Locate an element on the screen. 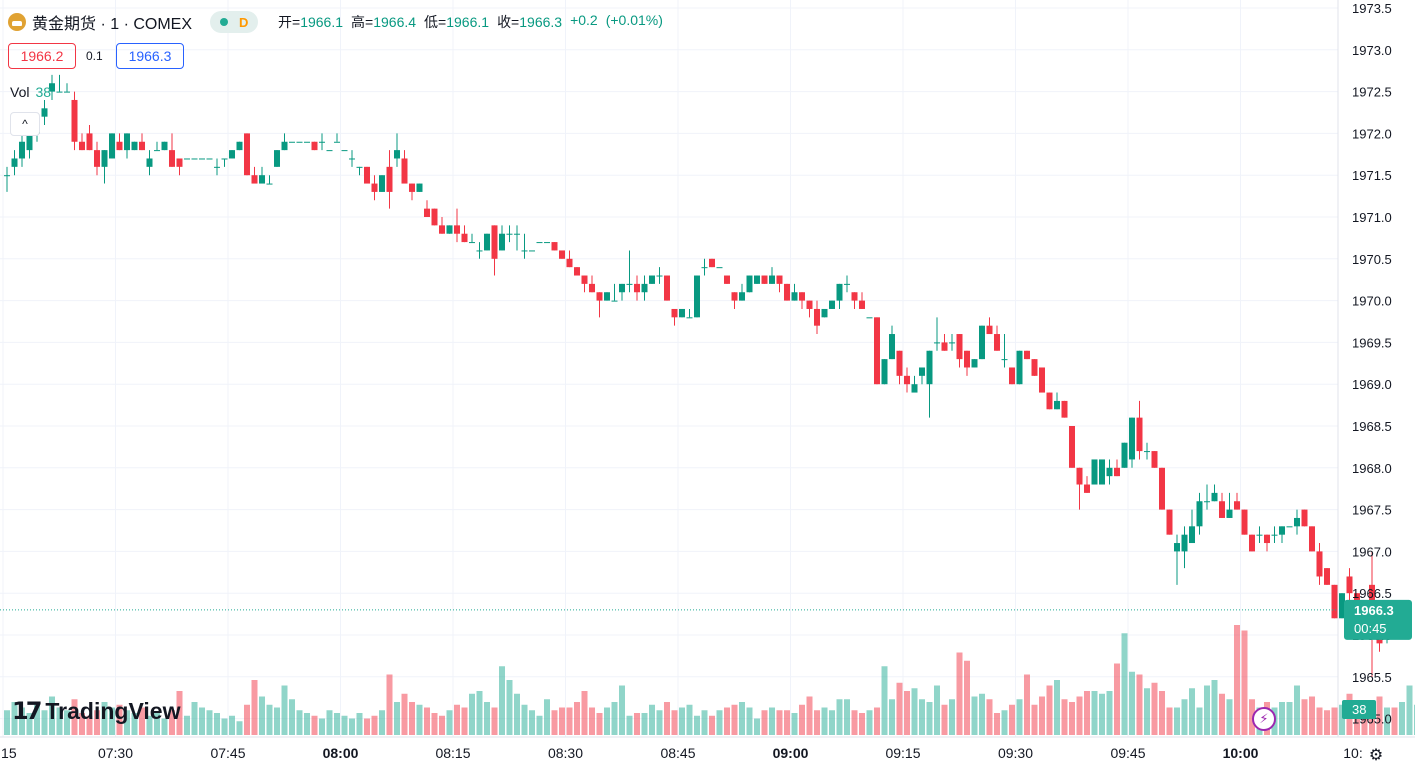  sell-price-button: 1966.2 is located at coordinates (42, 56).